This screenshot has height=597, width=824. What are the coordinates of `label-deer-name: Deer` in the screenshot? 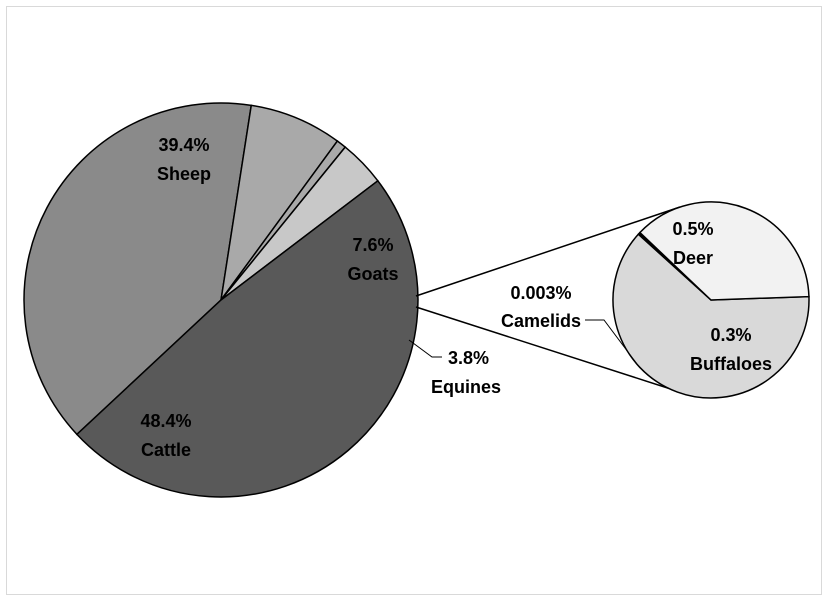 It's located at (693, 258).